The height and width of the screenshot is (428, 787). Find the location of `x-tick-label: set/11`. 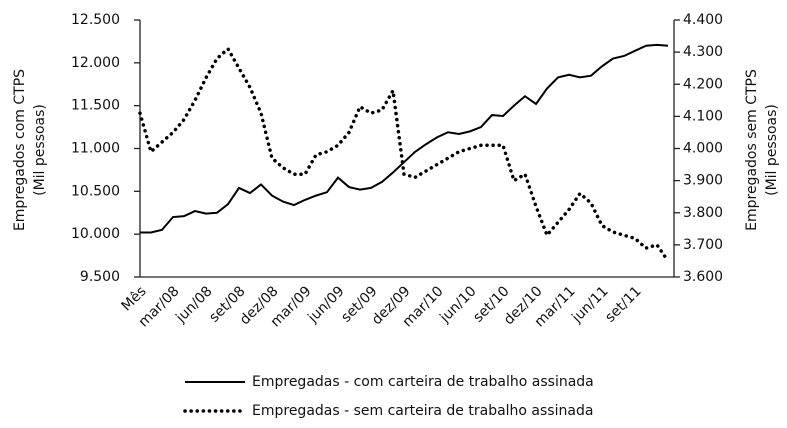

x-tick-label: set/11 is located at coordinates (623, 304).